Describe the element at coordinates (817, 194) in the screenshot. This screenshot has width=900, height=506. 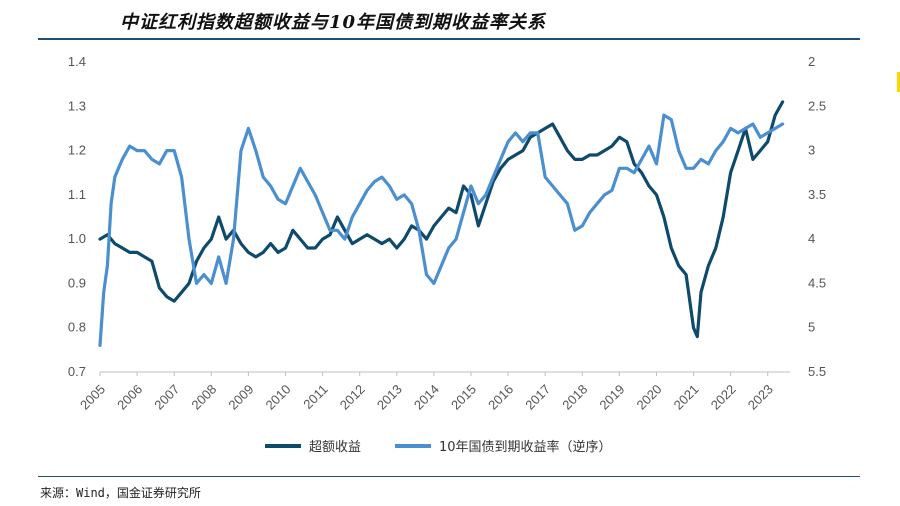
I see `y-right-tick-label: 3.5` at that location.